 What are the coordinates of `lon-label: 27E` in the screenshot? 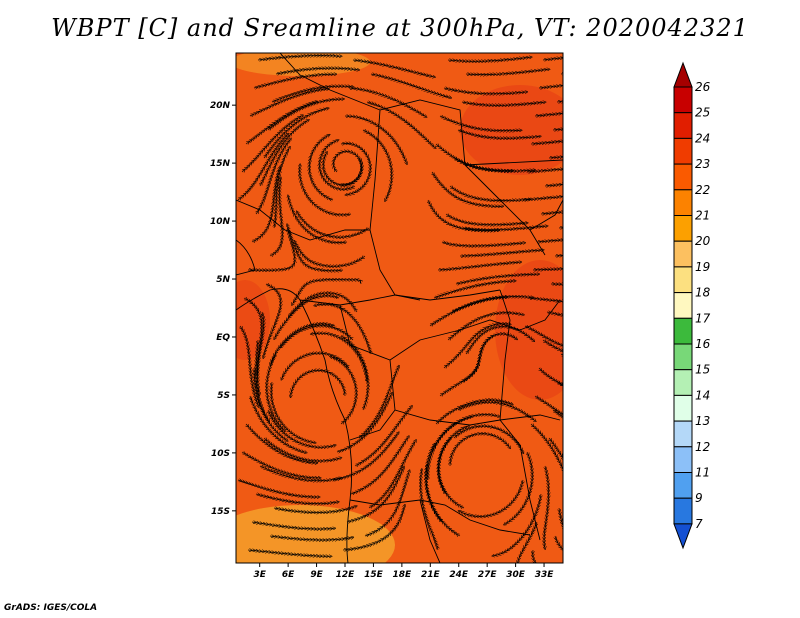 It's located at (488, 575).